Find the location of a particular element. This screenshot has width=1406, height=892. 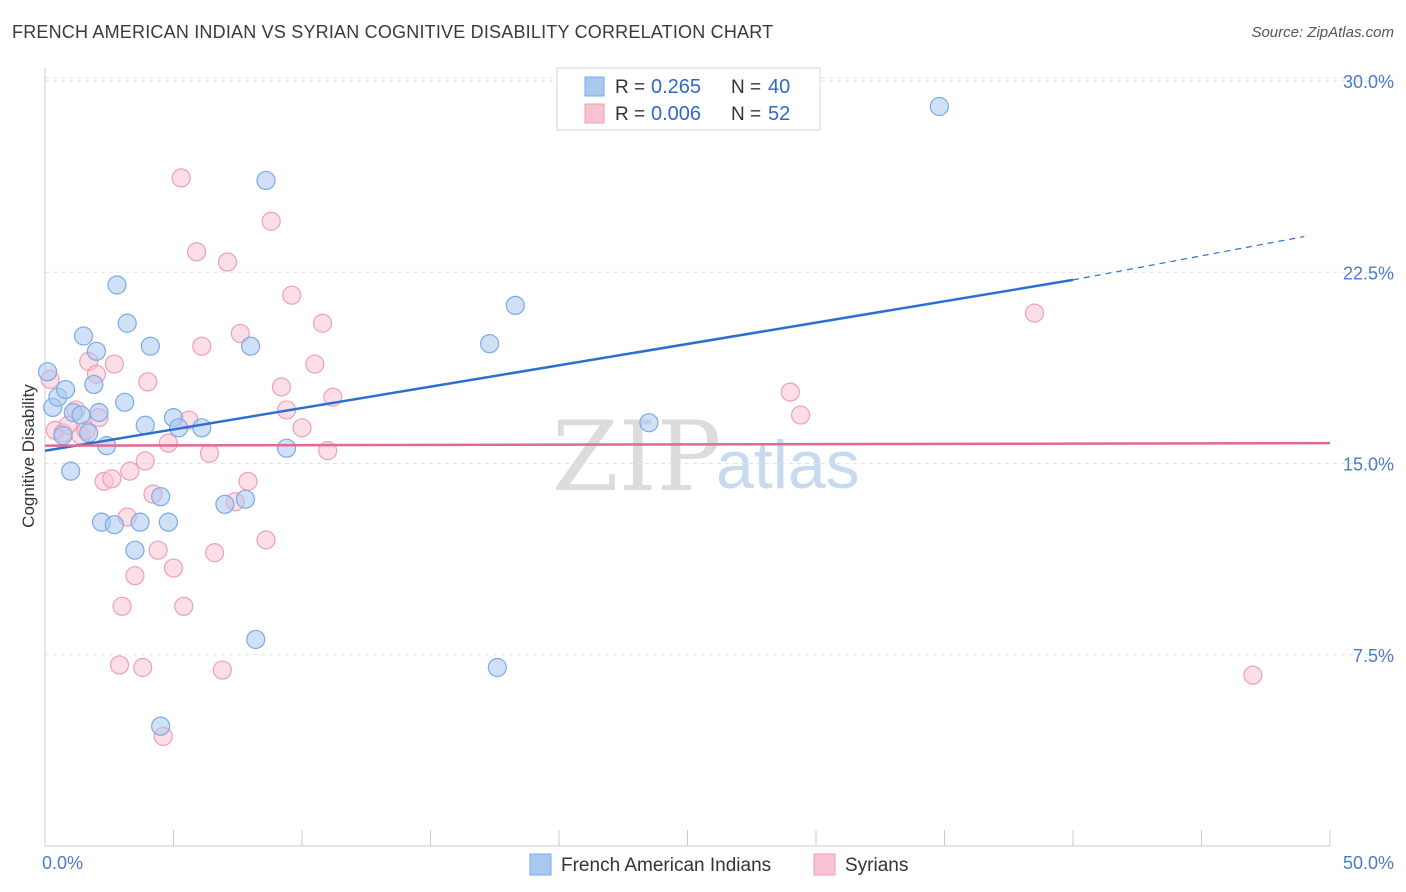

legend-swatch-fai is located at coordinates (594, 86).